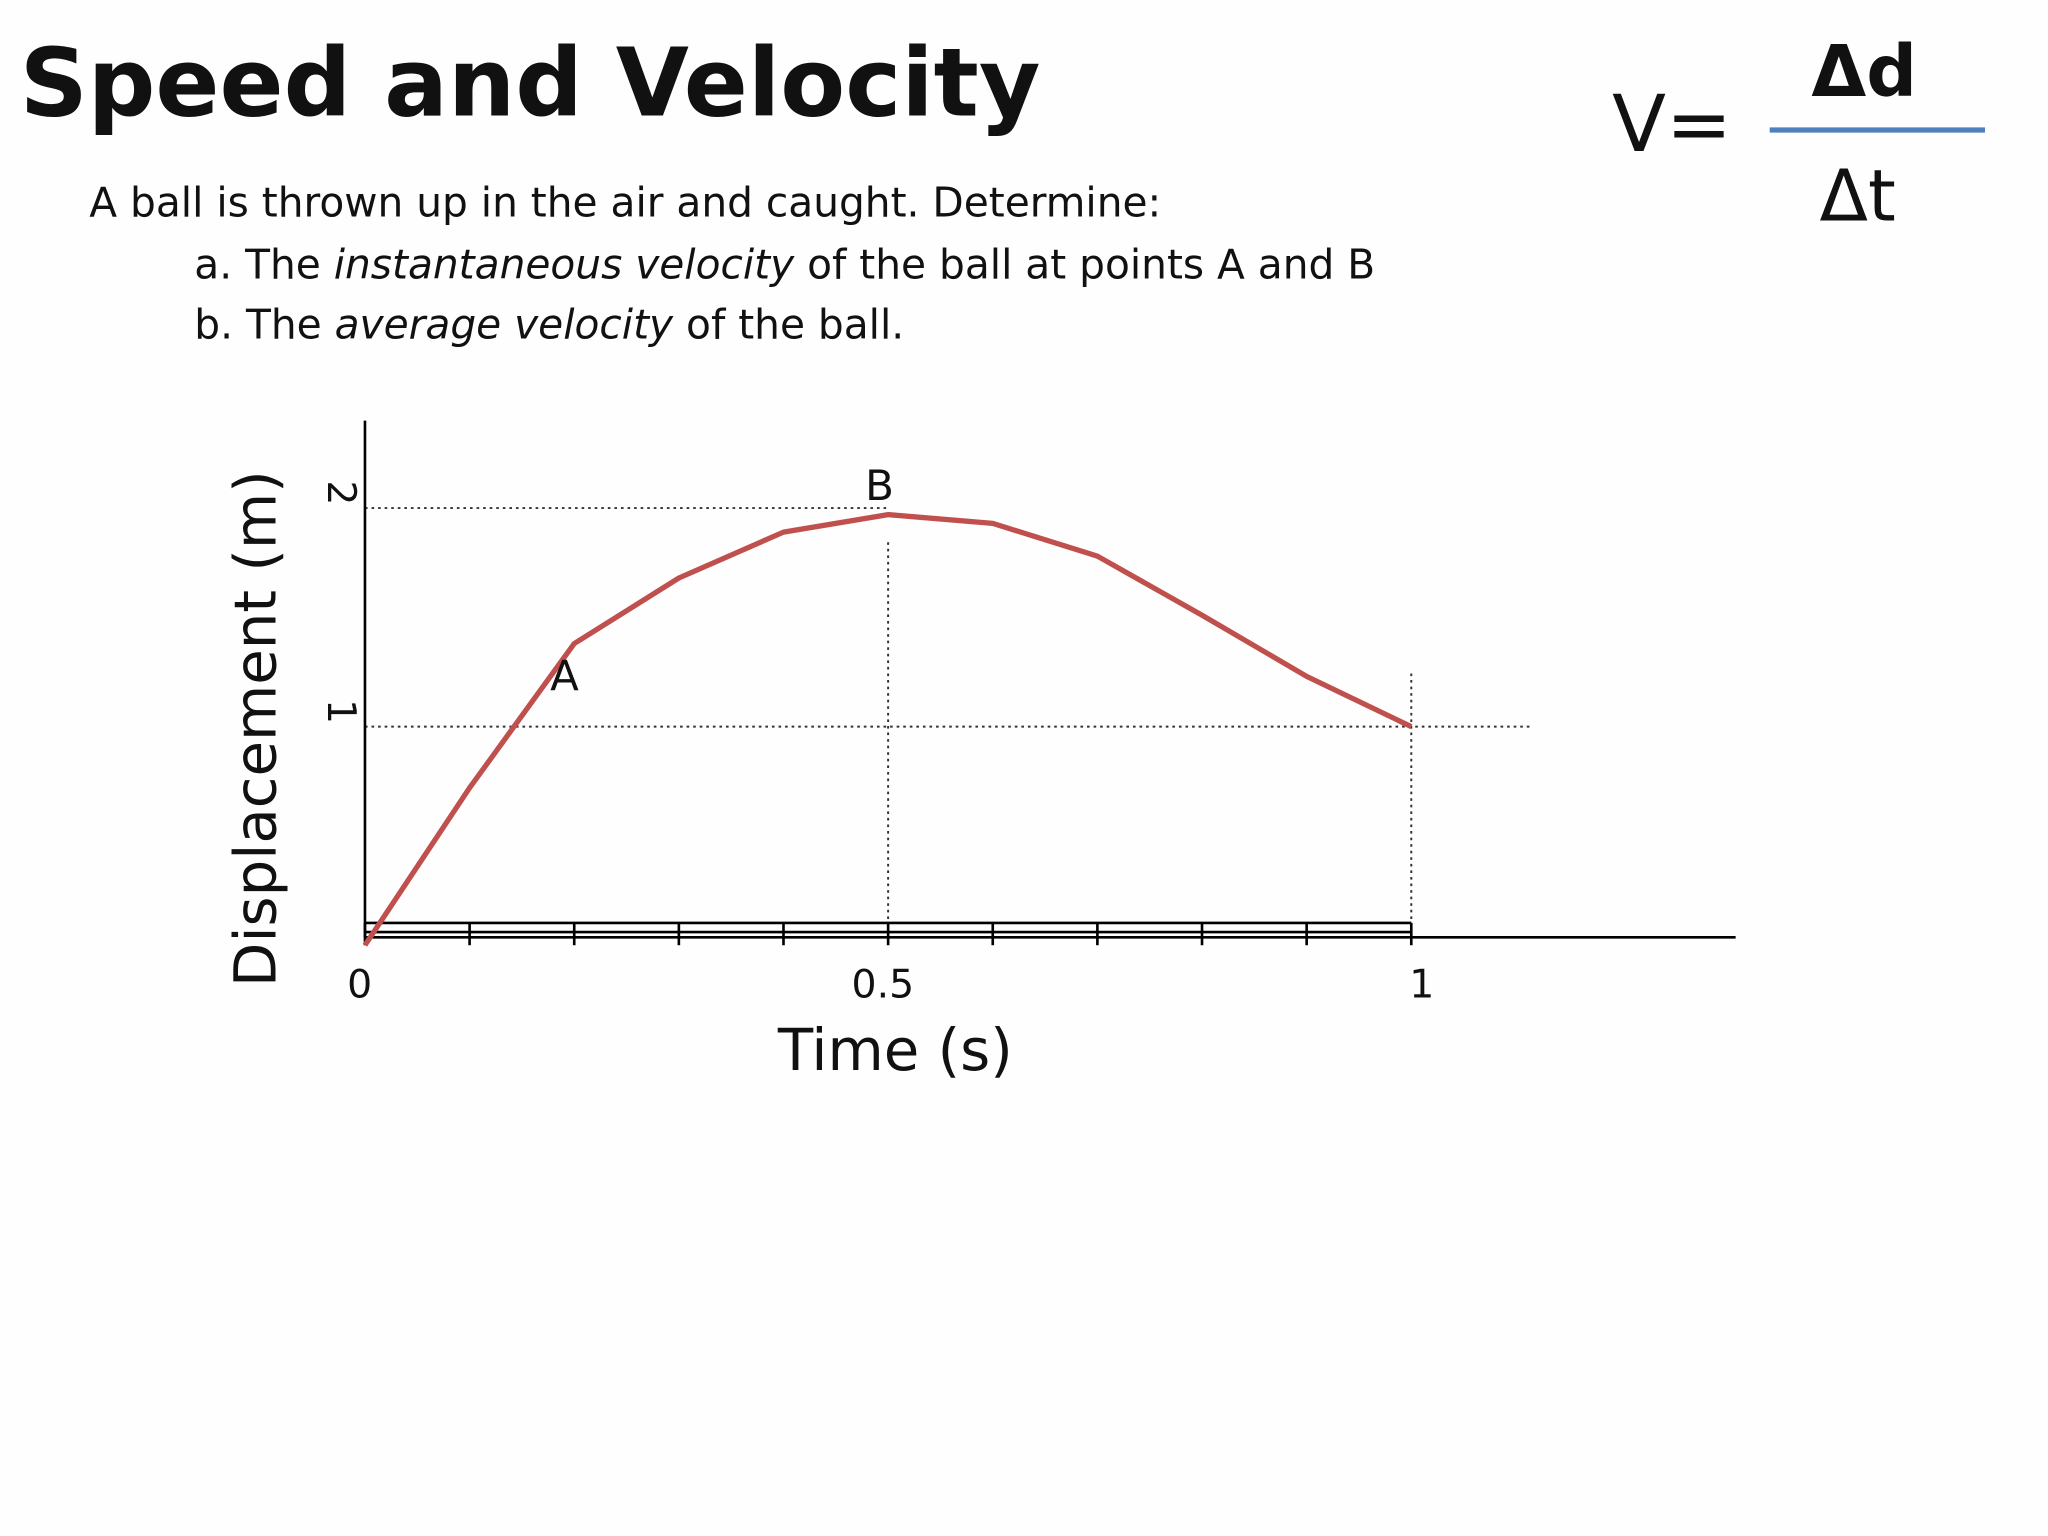 This screenshot has height=1536, width=2048. What do you see at coordinates (879, 485) in the screenshot?
I see `annotation: B` at bounding box center [879, 485].